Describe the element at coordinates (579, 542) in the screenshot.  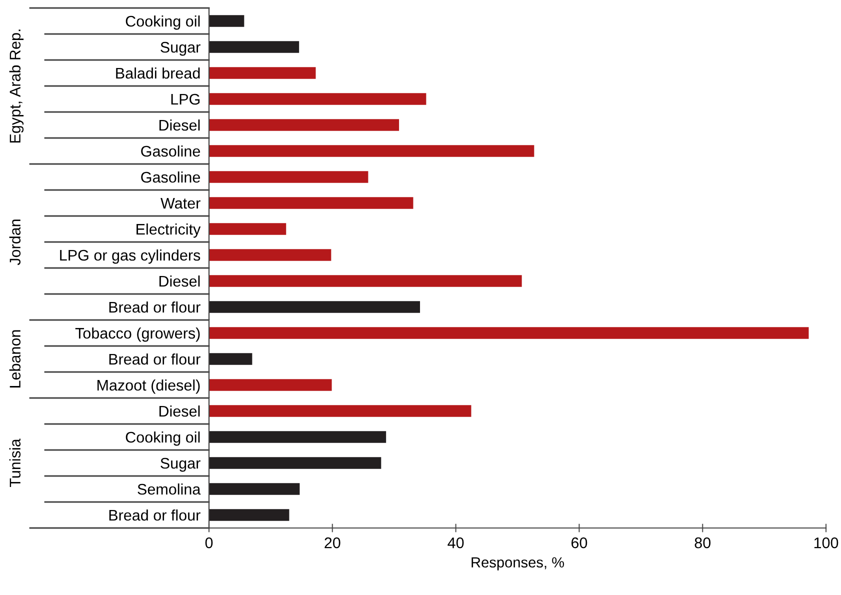
I see `x-tick-label: 60` at that location.